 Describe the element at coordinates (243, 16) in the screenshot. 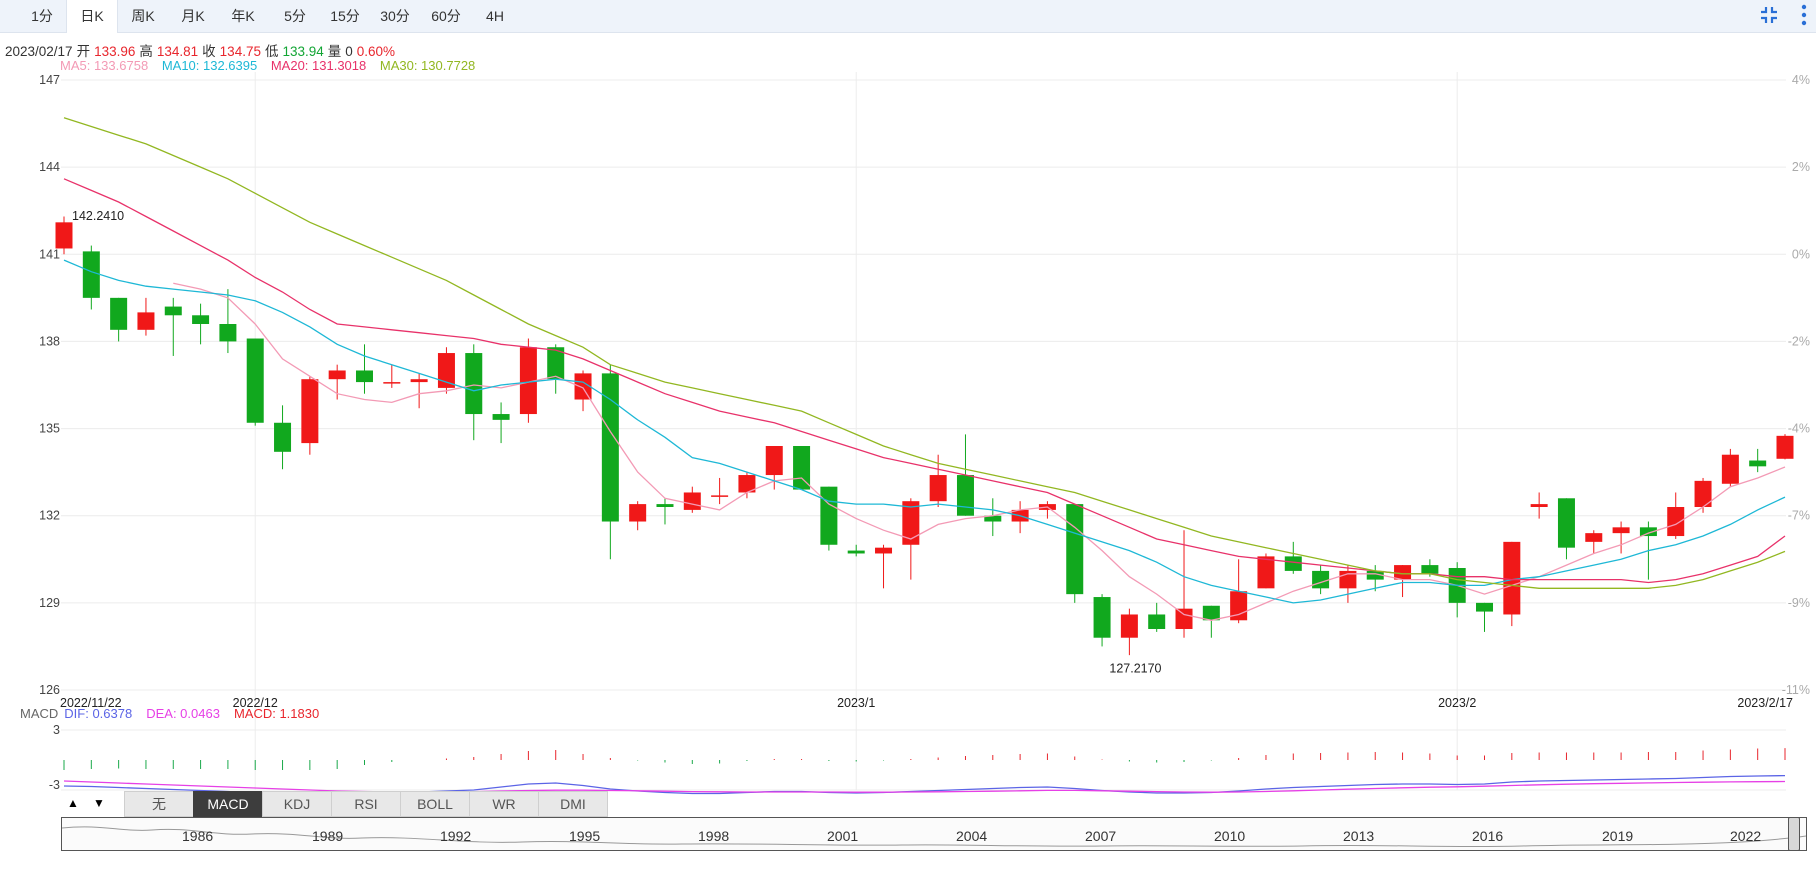

I see `tab-yearly-k: 年K` at that location.